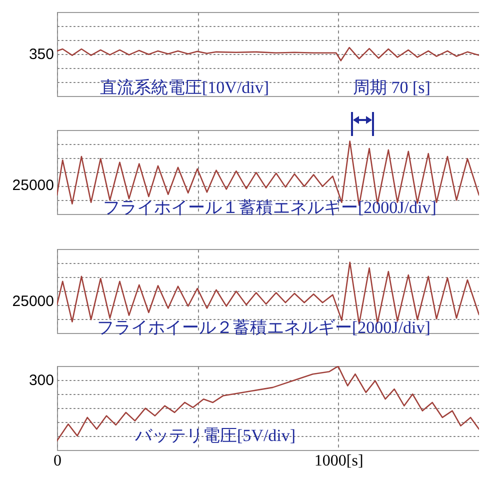 The width and height of the screenshot is (481, 480). I want to click on annotation: フライホイール１蓄積エネルギー[2000J/div], so click(269, 207).